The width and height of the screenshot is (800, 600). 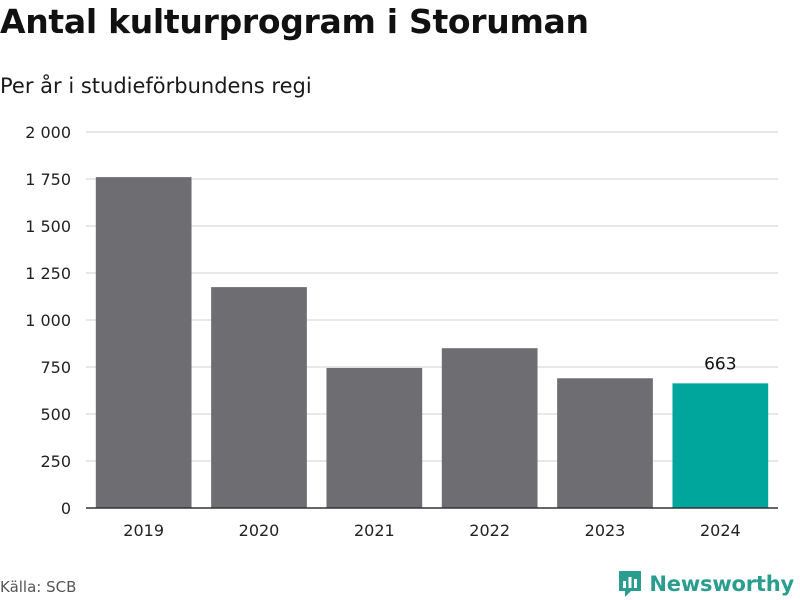 I want to click on newsworthy-logo-icon, so click(x=630, y=584).